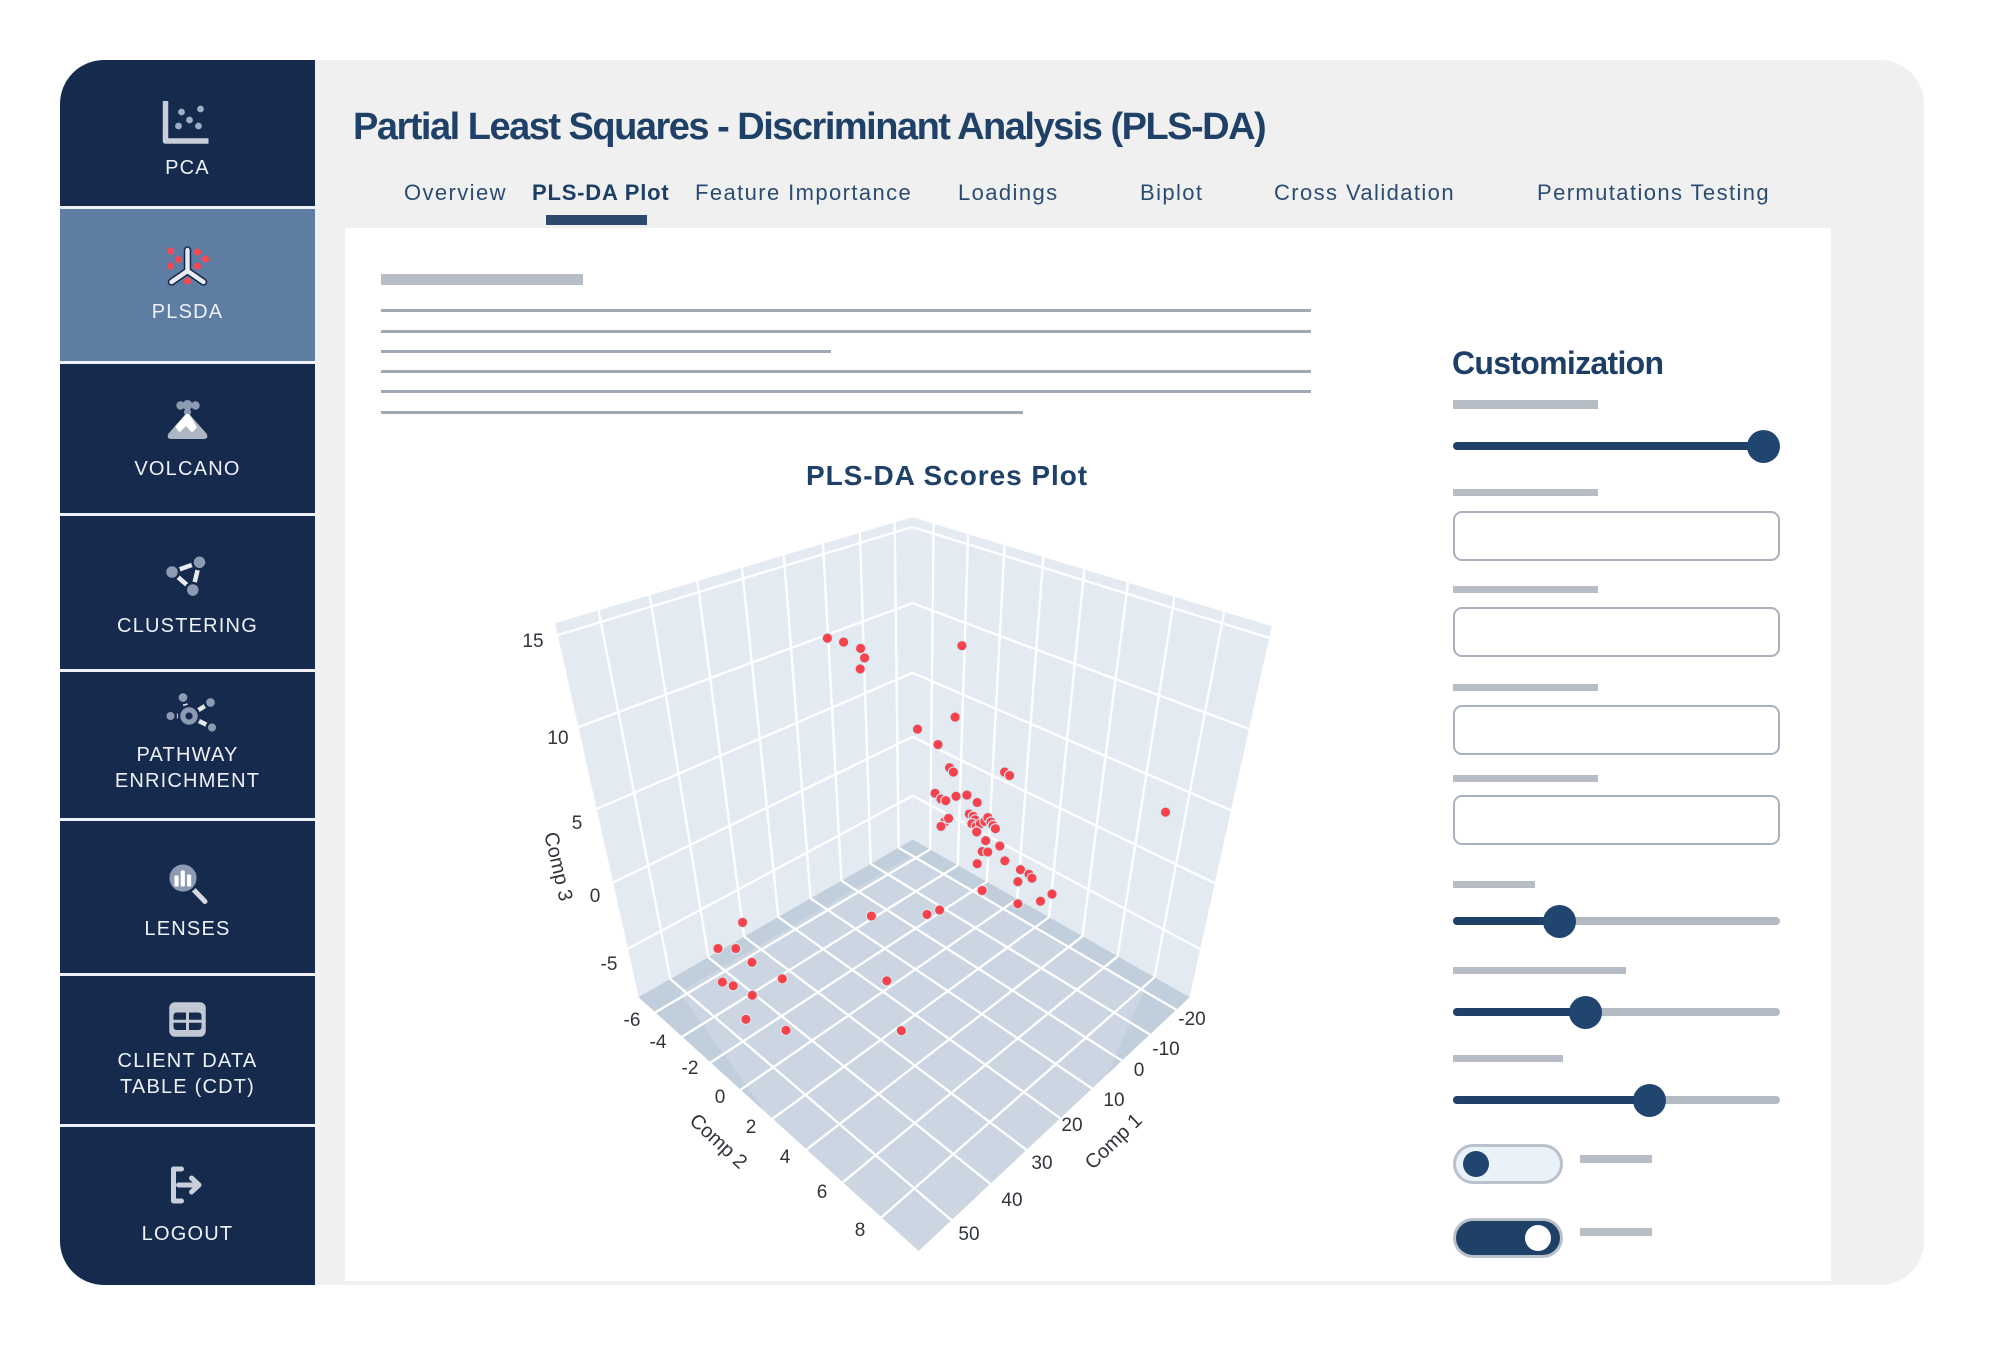 This screenshot has height=1358, width=2000. I want to click on svg-text: 20, so click(1071, 1125).